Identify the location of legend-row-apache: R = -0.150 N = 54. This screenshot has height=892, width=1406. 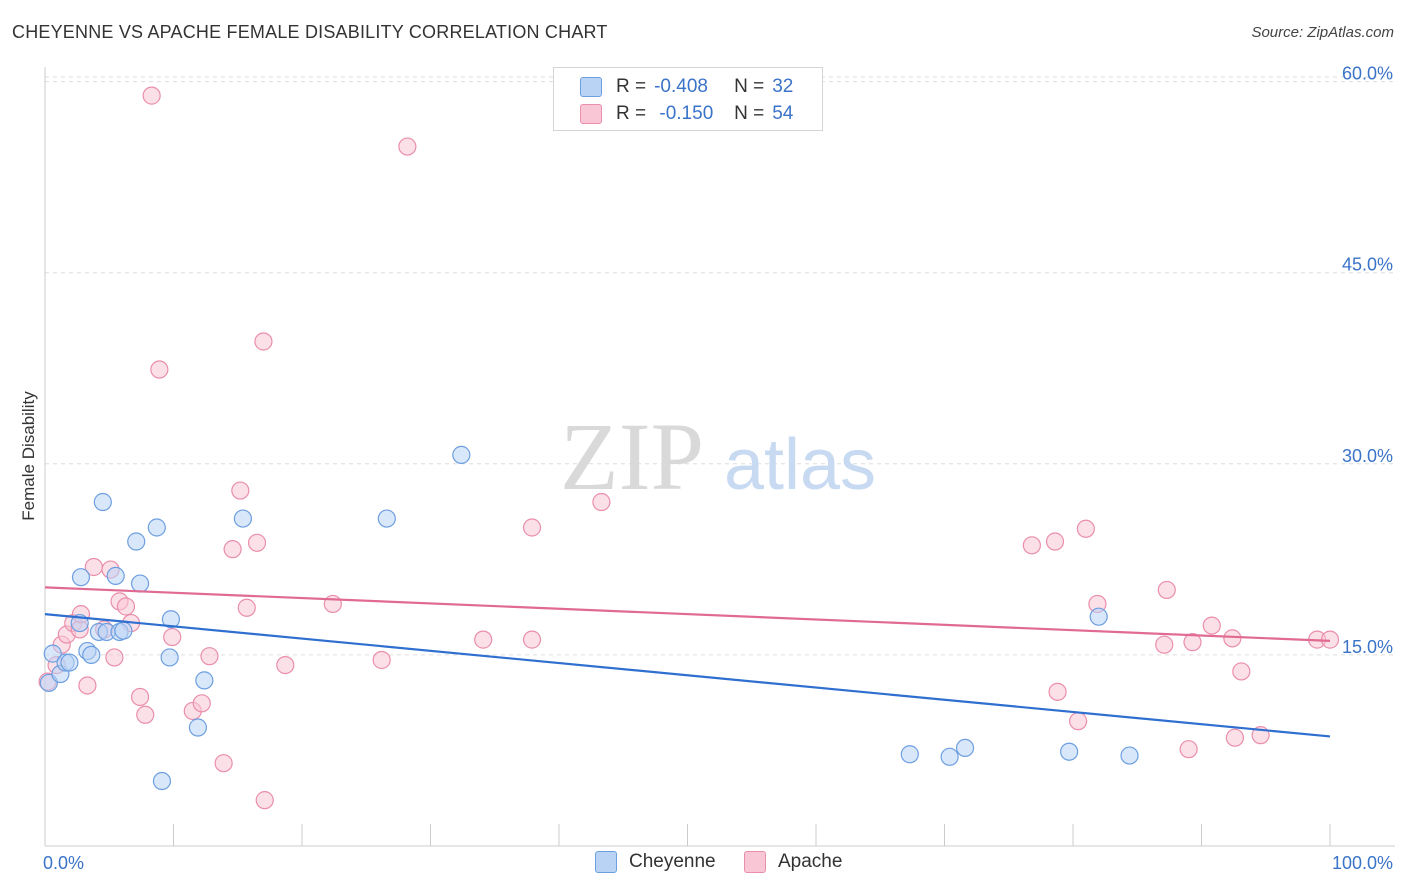
(686, 114).